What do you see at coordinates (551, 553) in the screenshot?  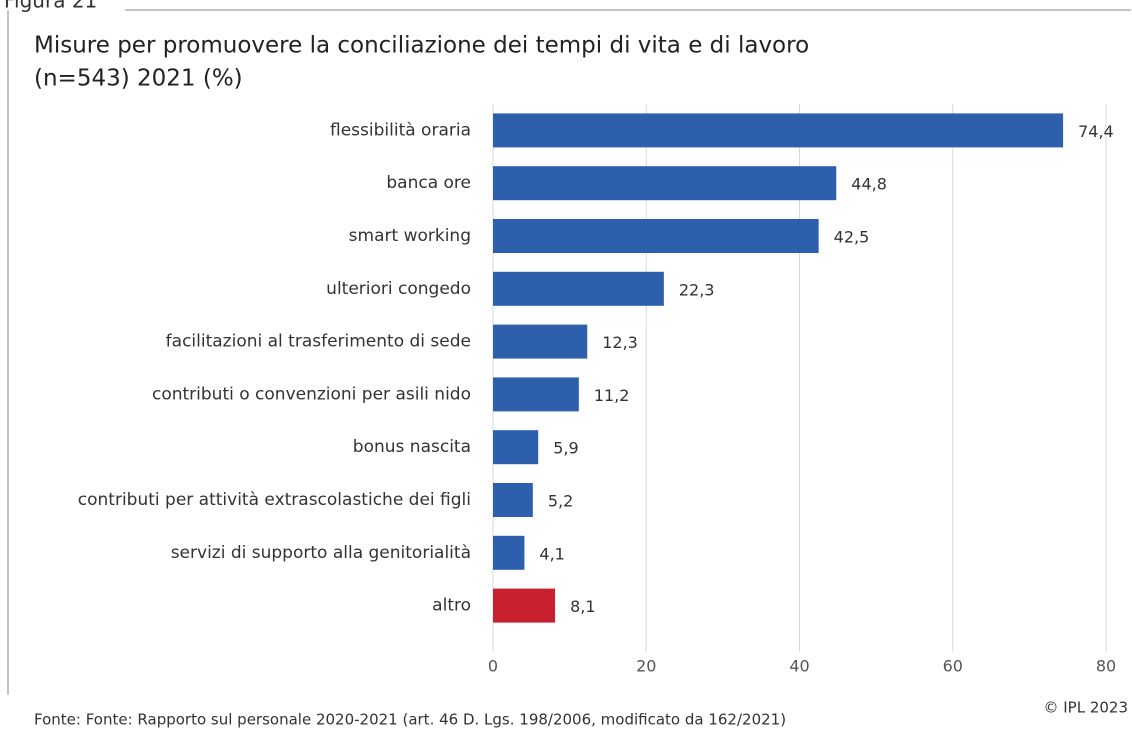 I see `value-label: 4,1` at bounding box center [551, 553].